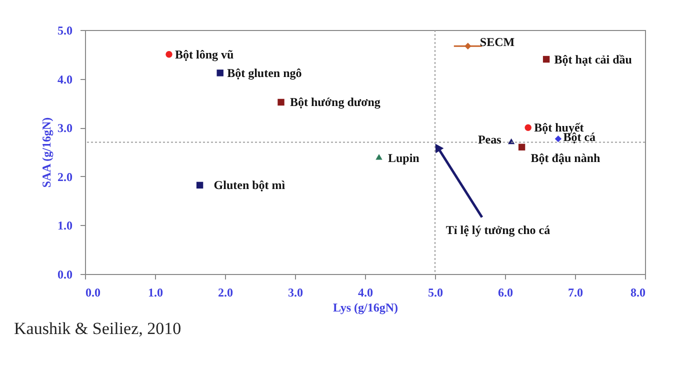  Describe the element at coordinates (65, 177) in the screenshot. I see `y-tick-label: 2.0` at that location.